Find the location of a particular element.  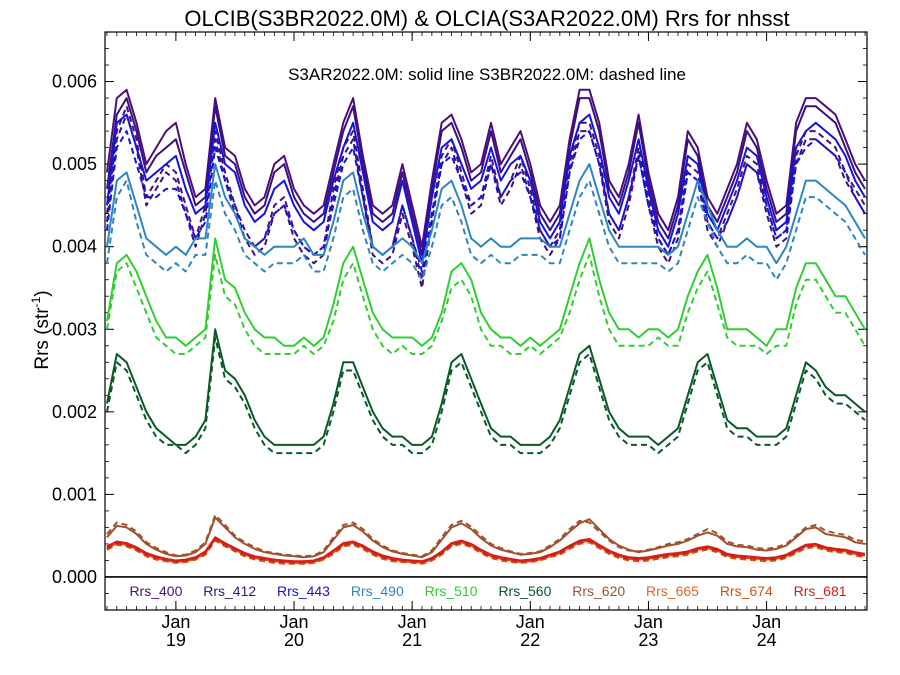

legend-entry-rrs-510: Rrs_510 is located at coordinates (451, 591).